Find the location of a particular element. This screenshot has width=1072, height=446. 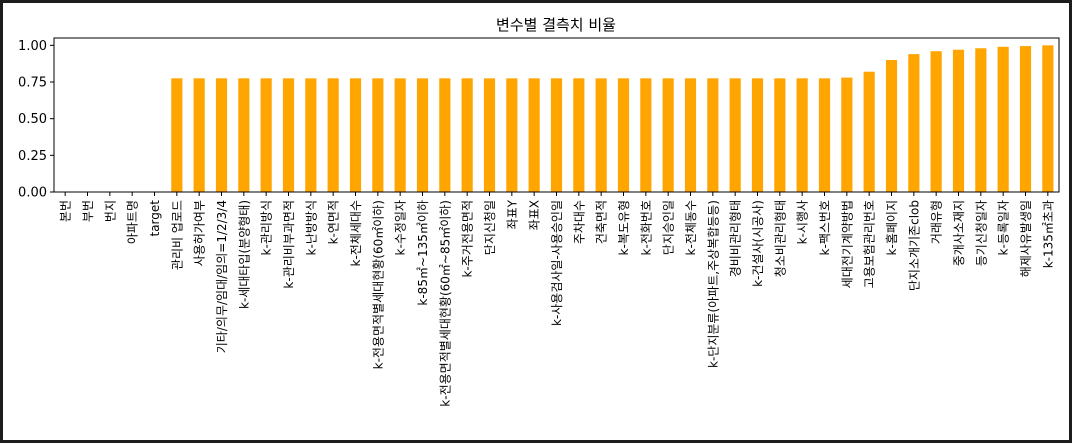

x-tick-label: k-전용면적별세대현황(60㎡~85㎡이하) is located at coordinates (445, 303).